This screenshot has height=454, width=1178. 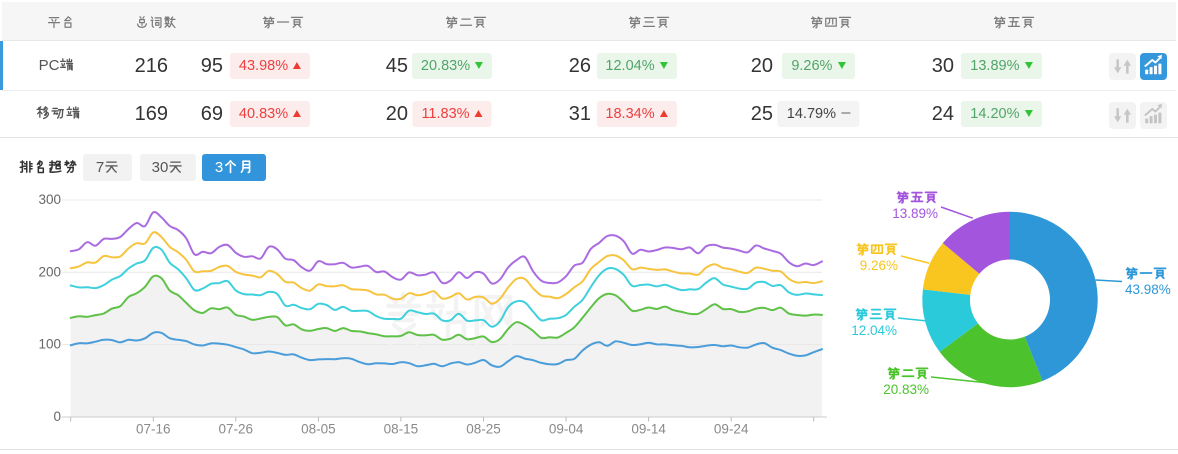 What do you see at coordinates (153, 429) in the screenshot?
I see `svg-text: 07-16` at bounding box center [153, 429].